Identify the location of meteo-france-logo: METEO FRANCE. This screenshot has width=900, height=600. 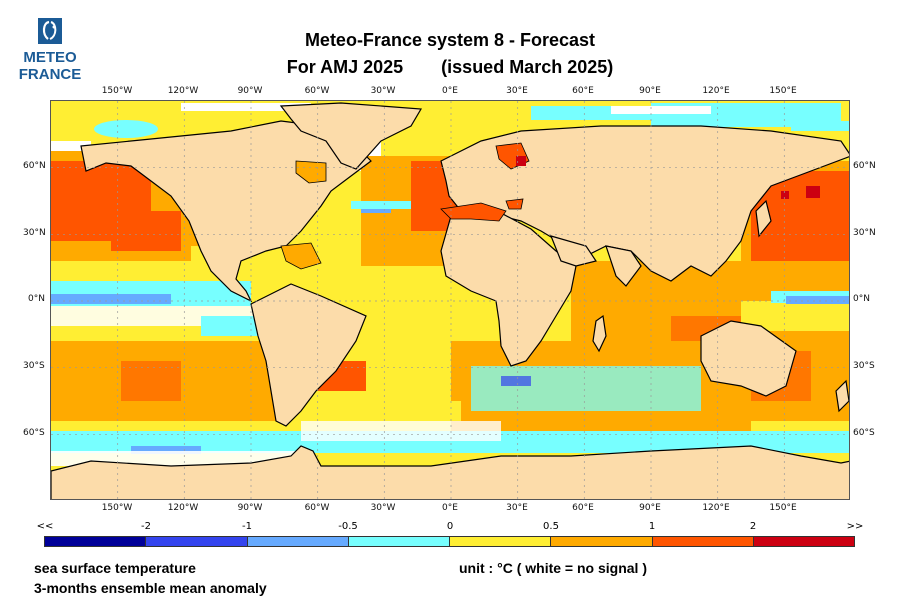
(50, 50).